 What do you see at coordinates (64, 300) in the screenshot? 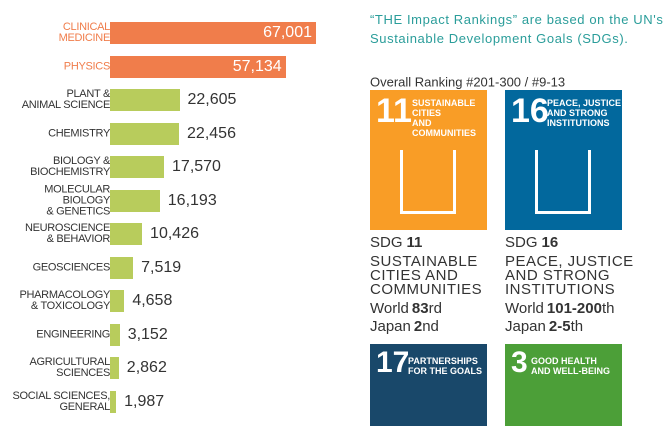
I see `category-label: PHARMACOLOGY & TOXICOLOGY` at bounding box center [64, 300].